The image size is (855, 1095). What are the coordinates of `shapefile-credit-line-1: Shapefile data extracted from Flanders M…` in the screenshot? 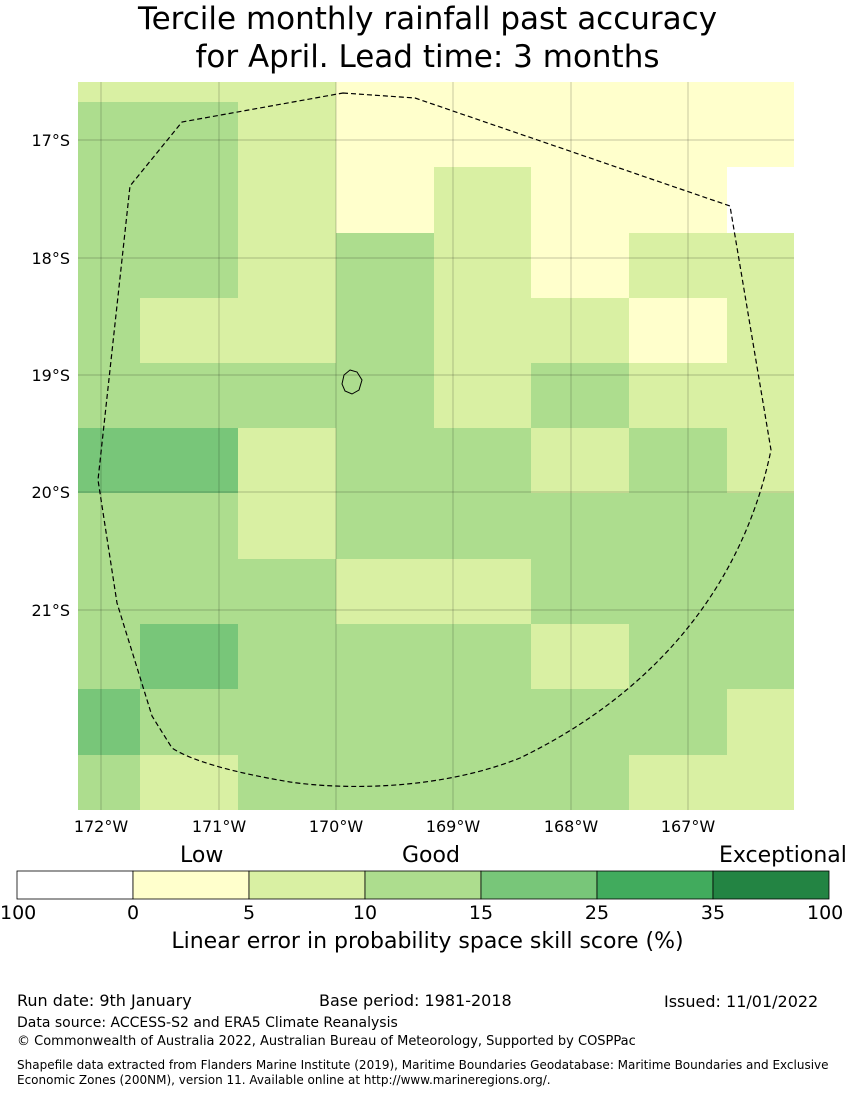 It's located at (423, 1065).